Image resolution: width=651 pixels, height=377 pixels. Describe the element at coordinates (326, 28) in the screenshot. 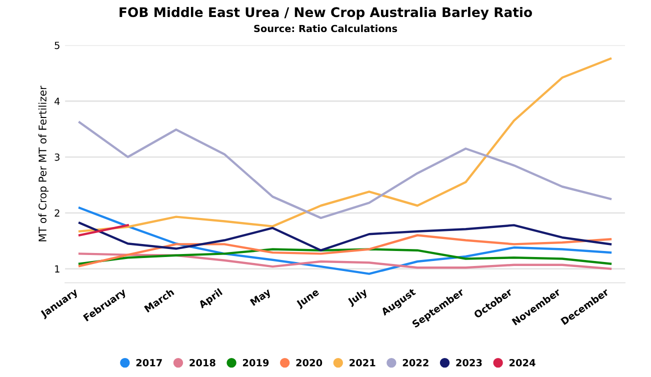

I see `chart-subtitle: Source: Ratio Calculations` at that location.